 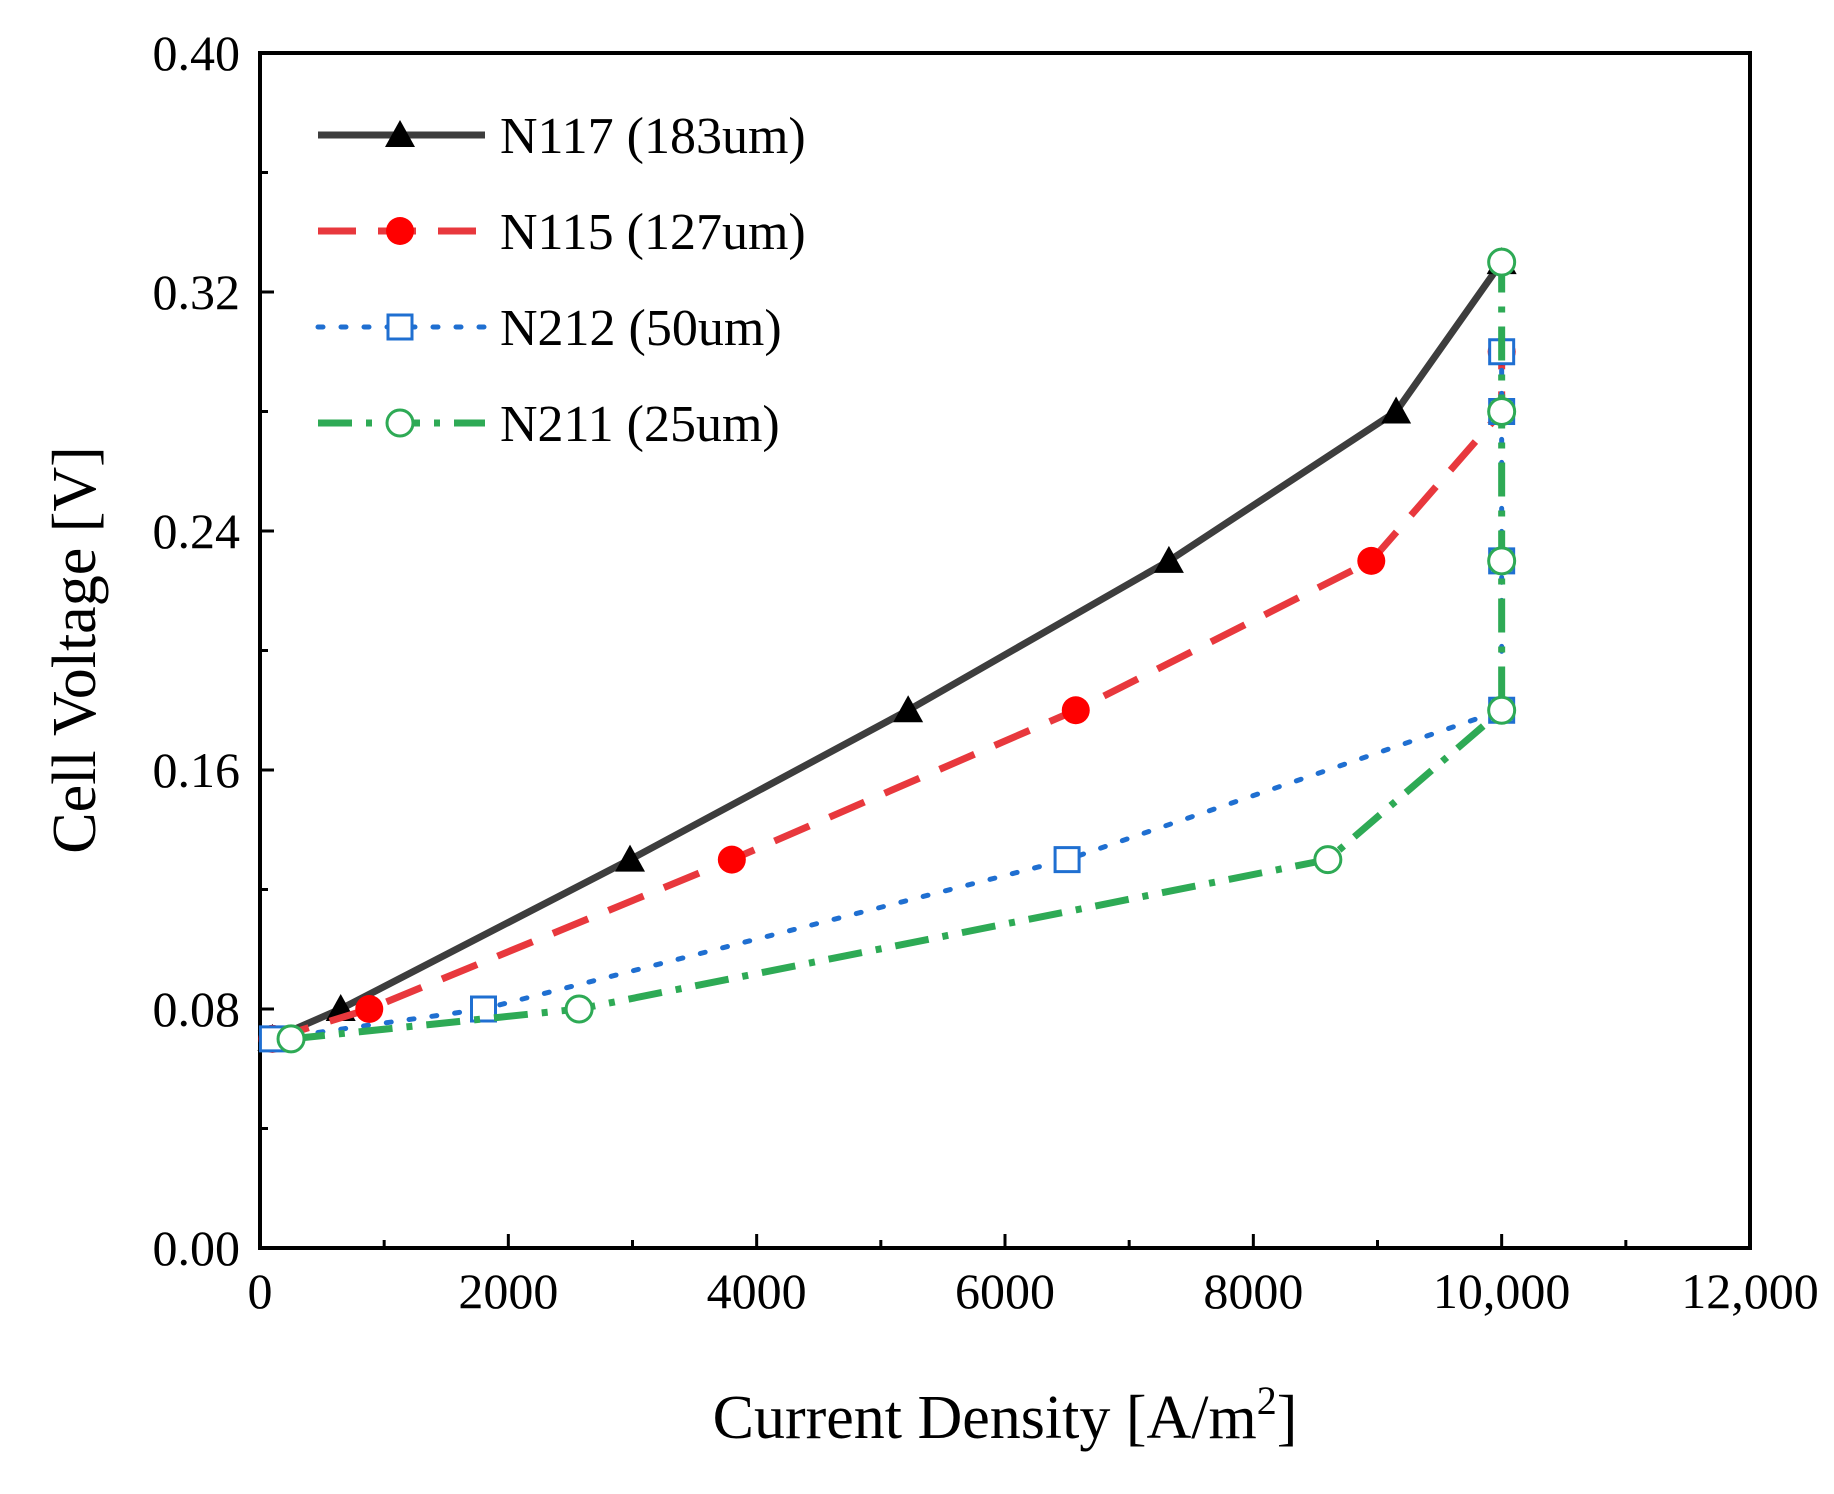 I want to click on x-axis-title-main: Current Density [A/m, so click(x=985, y=1418).